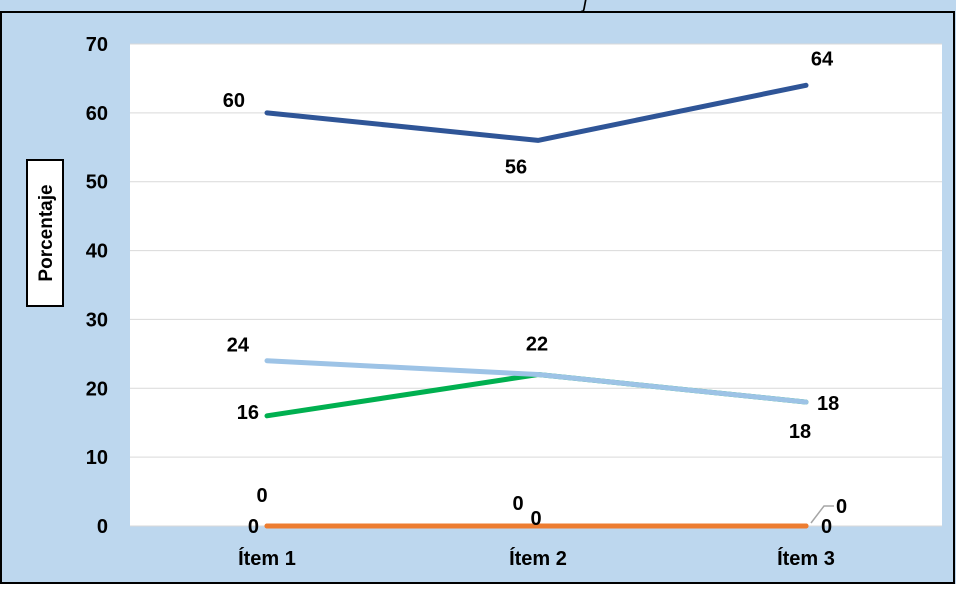  Describe the element at coordinates (97, 389) in the screenshot. I see `y-tick-label: 20` at that location.